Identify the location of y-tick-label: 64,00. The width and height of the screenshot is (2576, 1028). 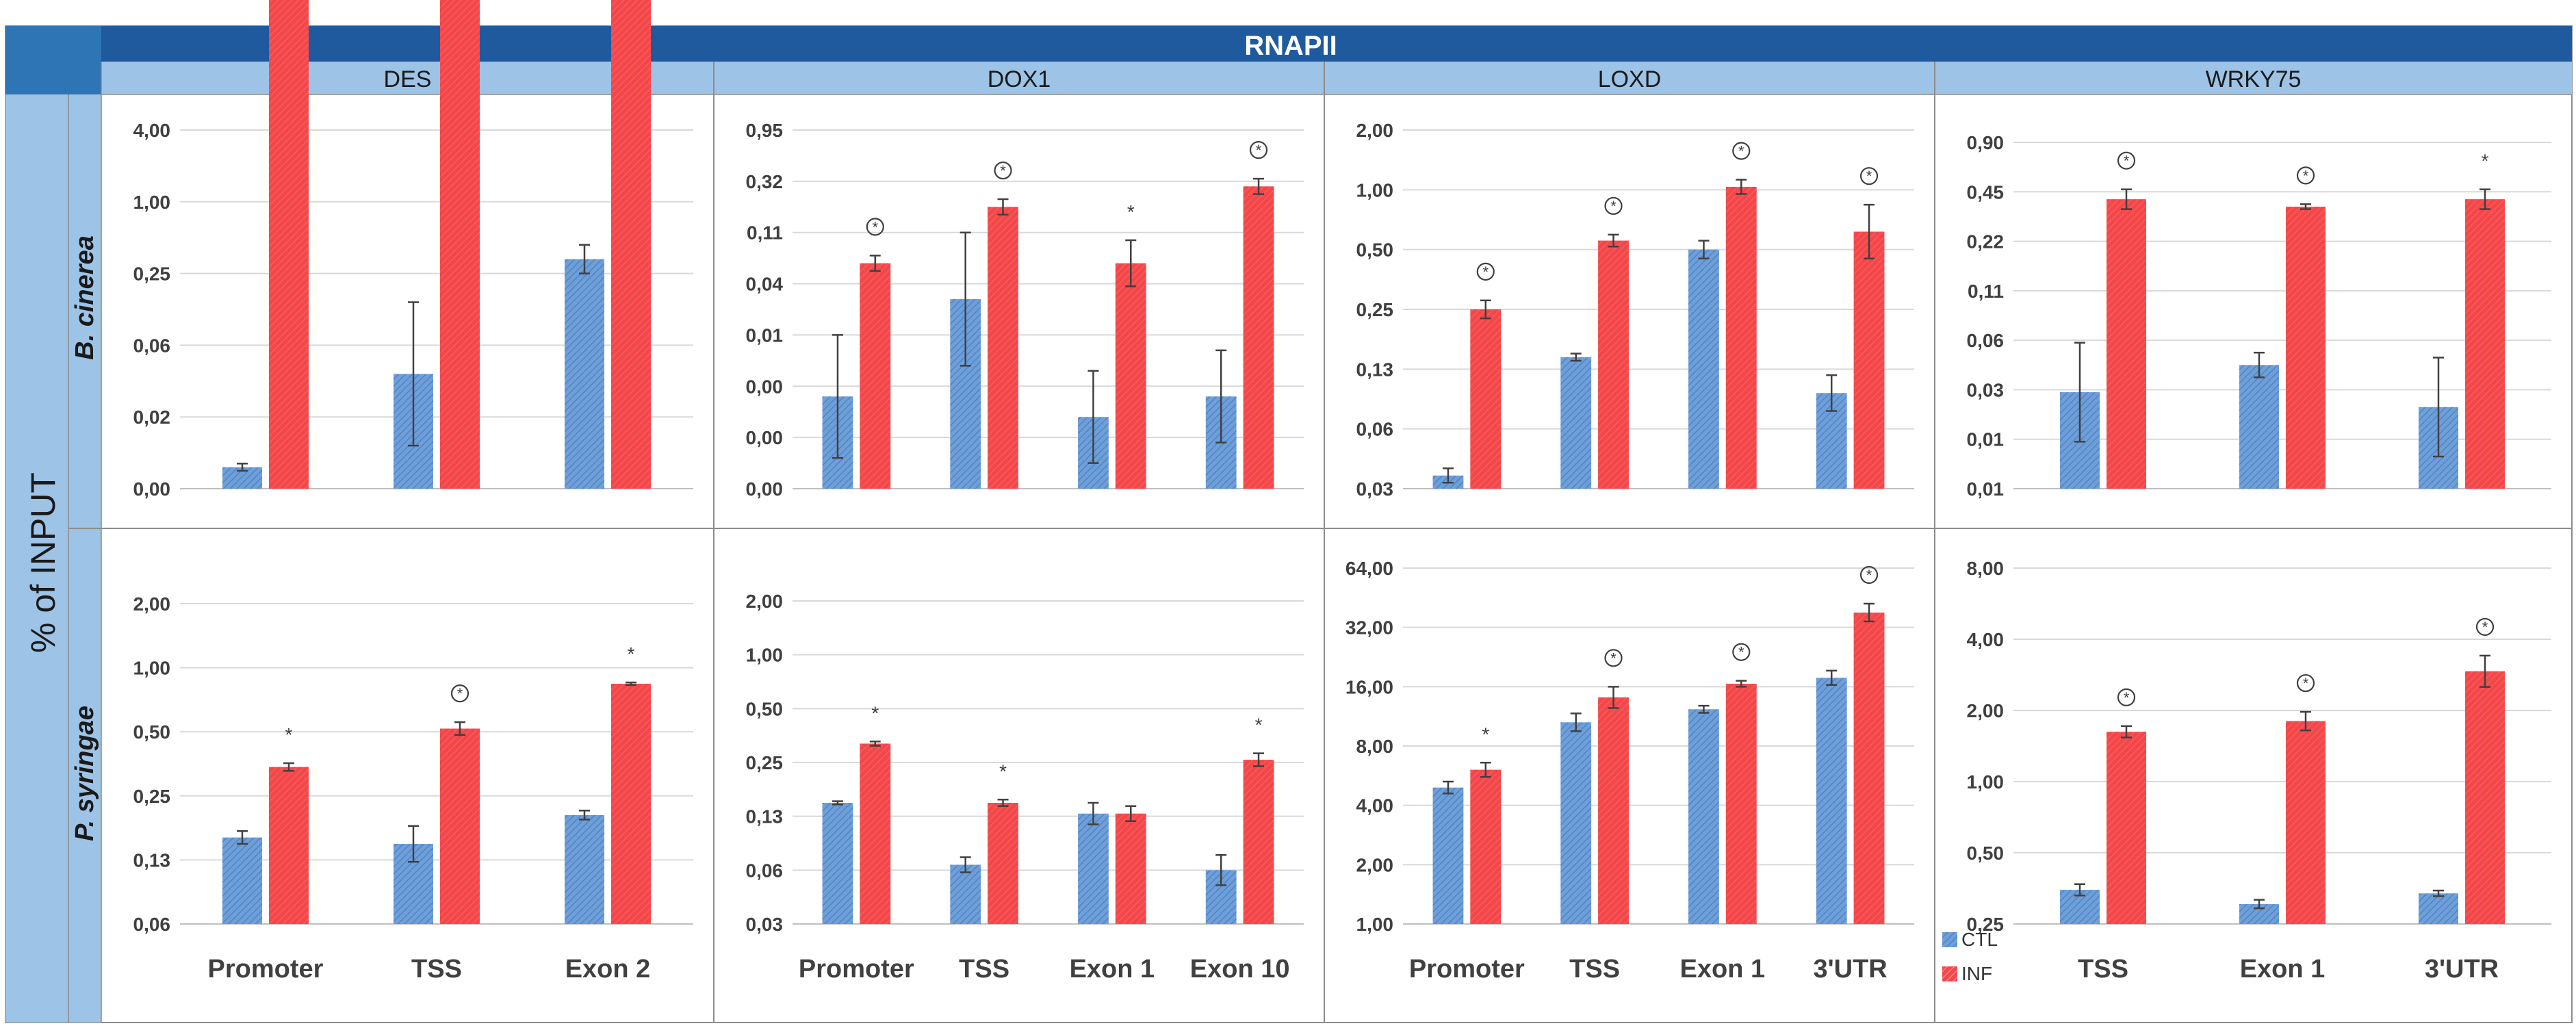
(1369, 568).